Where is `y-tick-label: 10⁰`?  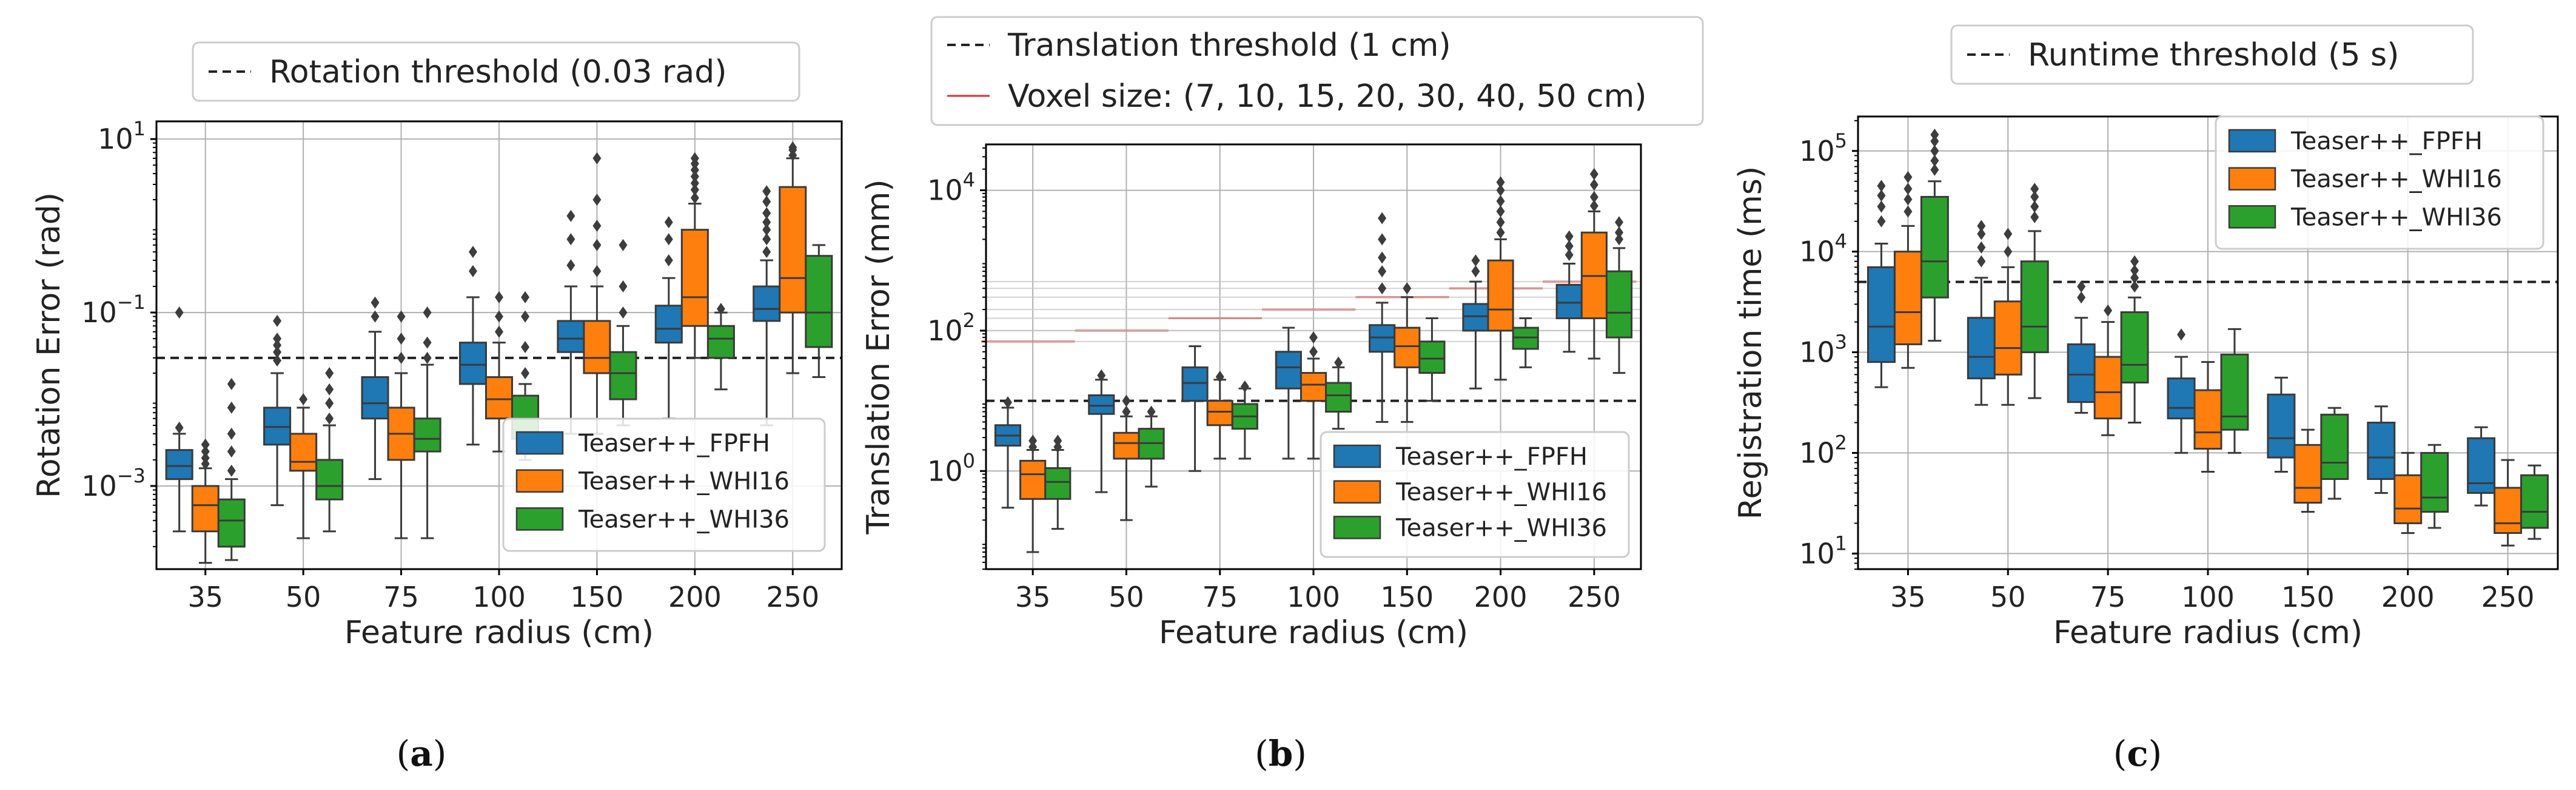 y-tick-label: 10⁰ is located at coordinates (951, 468).